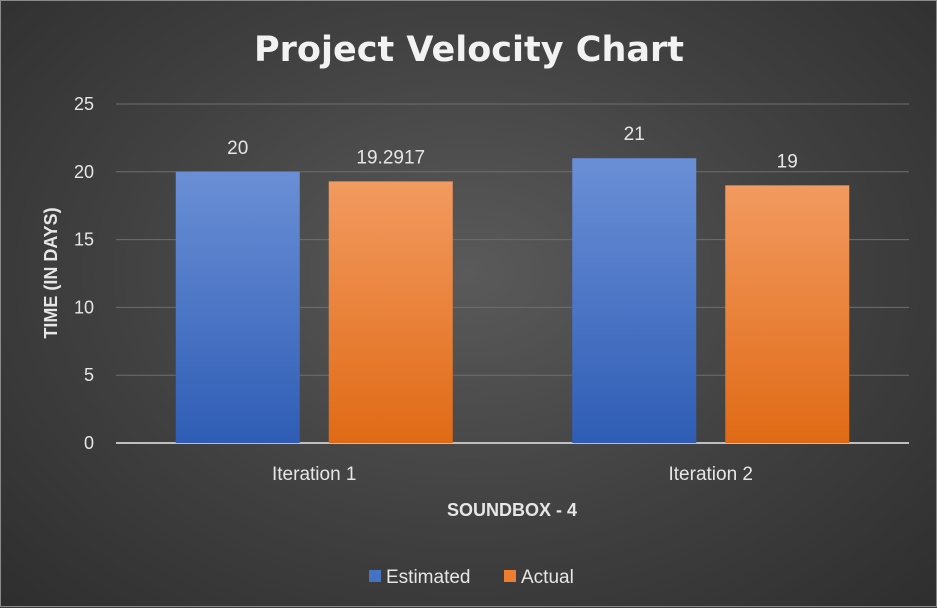 The image size is (937, 608). I want to click on x-tick-label: Iteration 2, so click(711, 474).